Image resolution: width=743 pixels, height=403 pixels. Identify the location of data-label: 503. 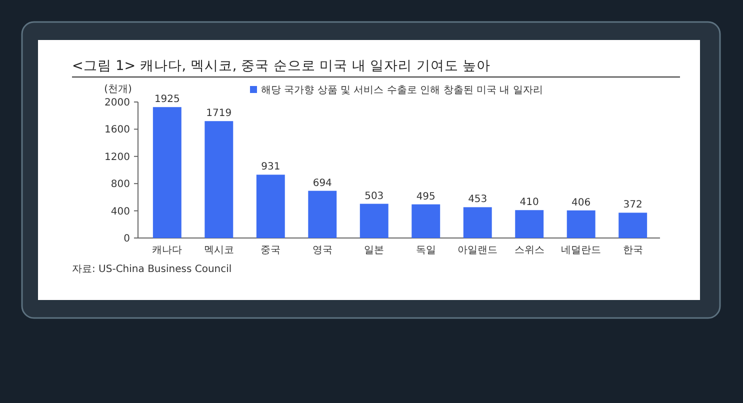
(374, 196).